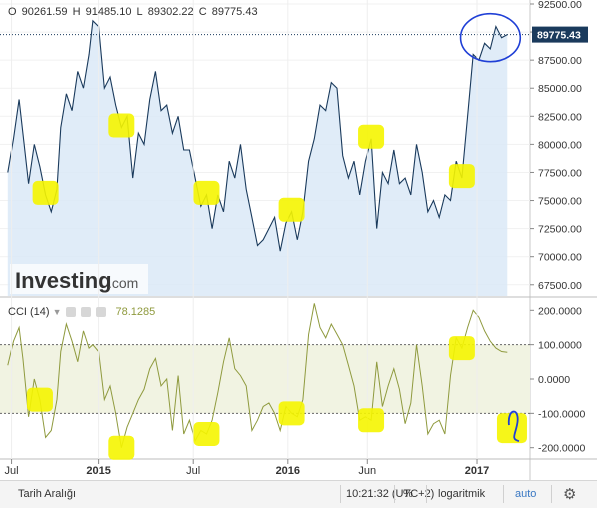 Image resolution: width=597 pixels, height=508 pixels. What do you see at coordinates (570, 494) in the screenshot?
I see `gear-icon: ⚙` at bounding box center [570, 494].